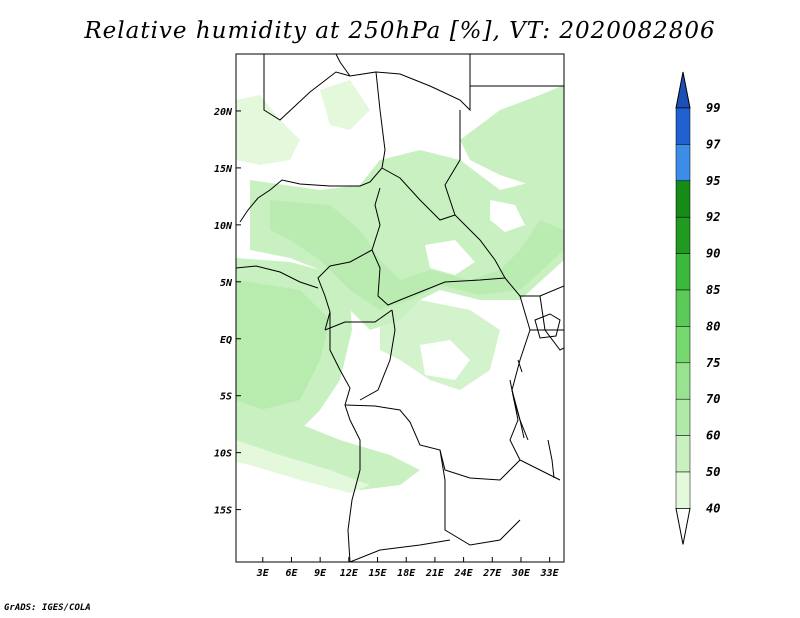  What do you see at coordinates (263, 573) in the screenshot?
I see `x-tick-label: 3E` at bounding box center [263, 573].